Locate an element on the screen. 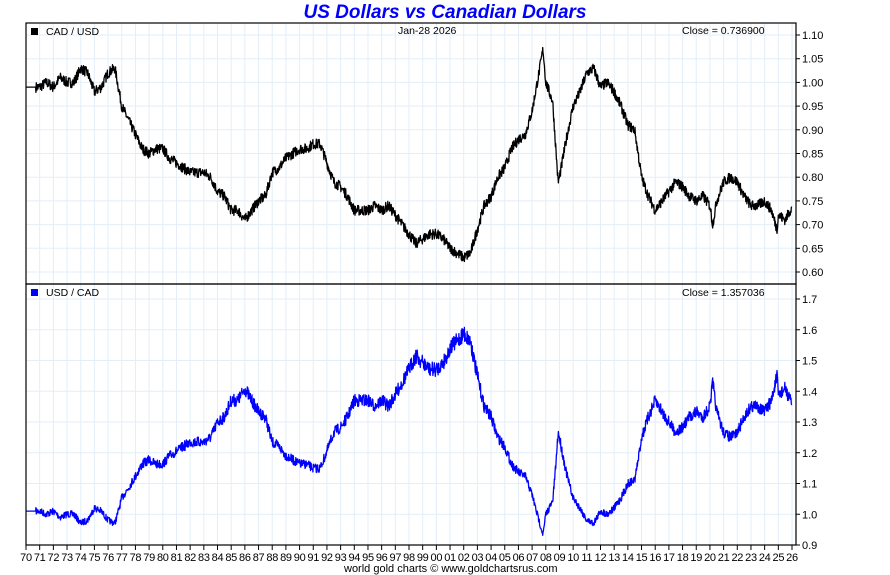 The height and width of the screenshot is (575, 890). x-tick-label: 80 is located at coordinates (163, 558).